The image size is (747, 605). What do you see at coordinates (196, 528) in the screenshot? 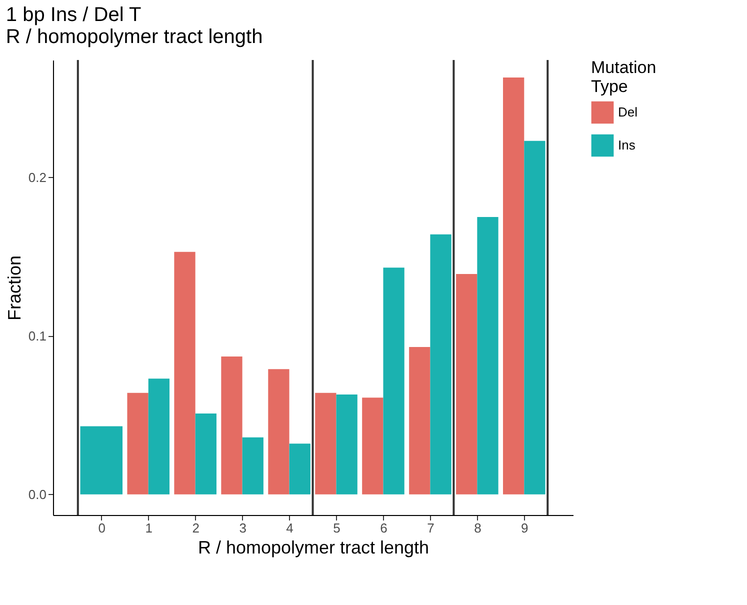
I see `x-tick-label: 2` at bounding box center [196, 528].